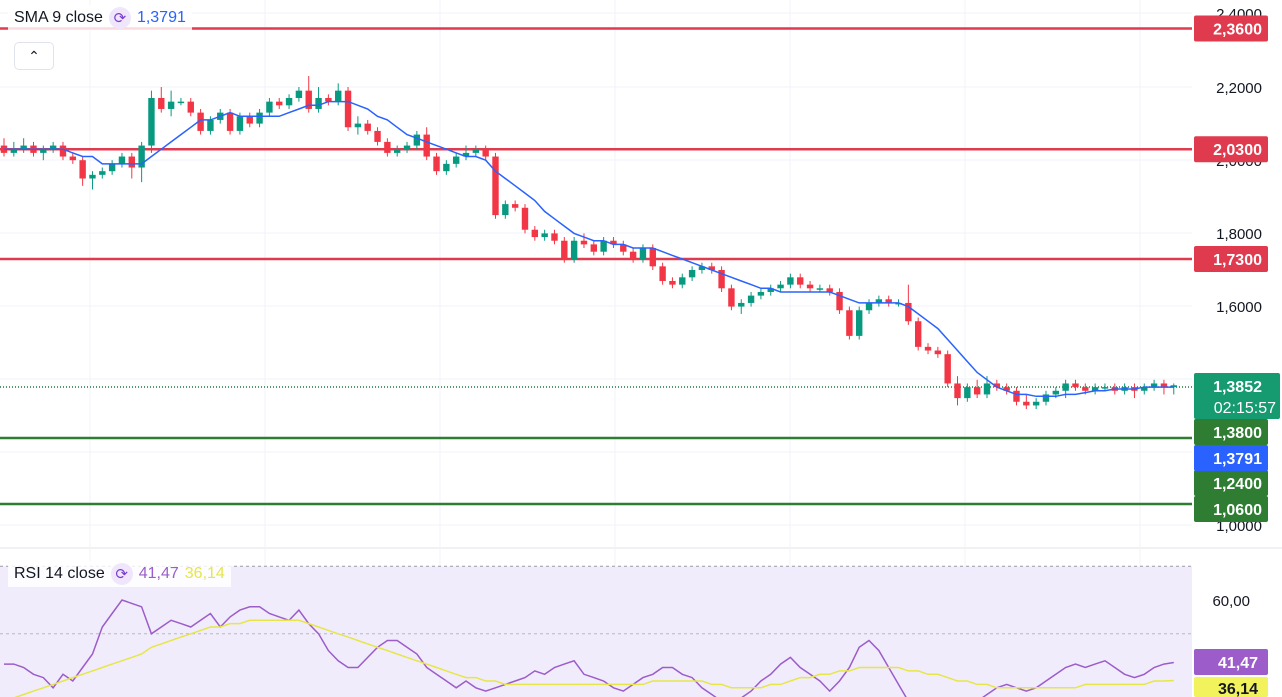  I want to click on last-price-box, so click(1237, 396).